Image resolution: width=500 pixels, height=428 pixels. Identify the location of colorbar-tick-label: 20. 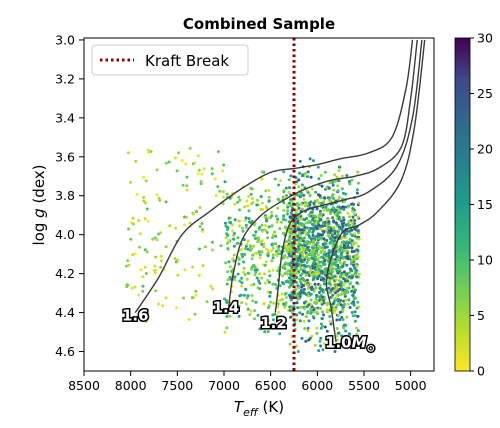
(485, 149).